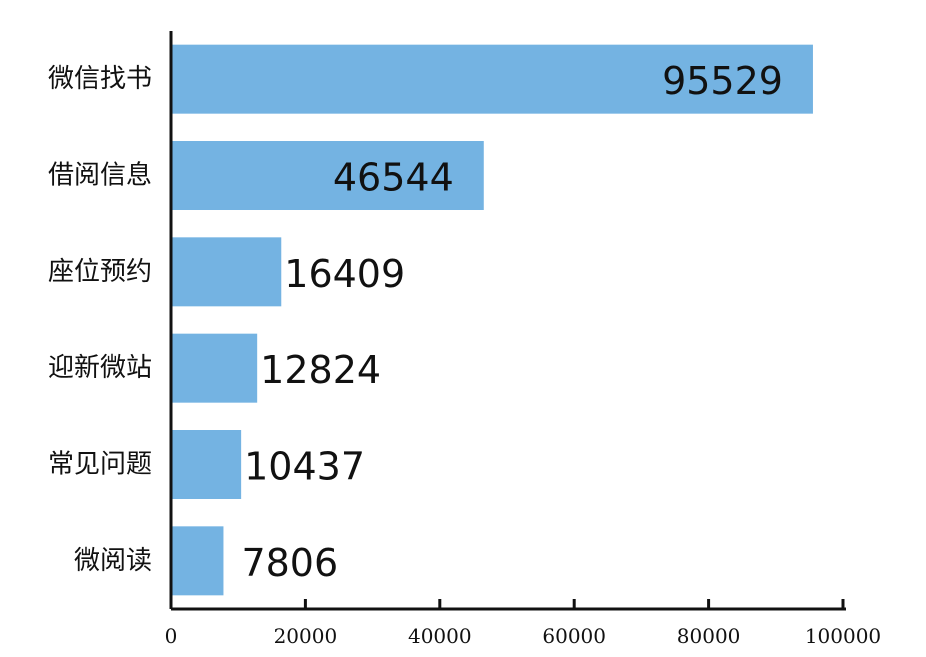  Describe the element at coordinates (320, 370) in the screenshot. I see `value-label: 12824` at that location.